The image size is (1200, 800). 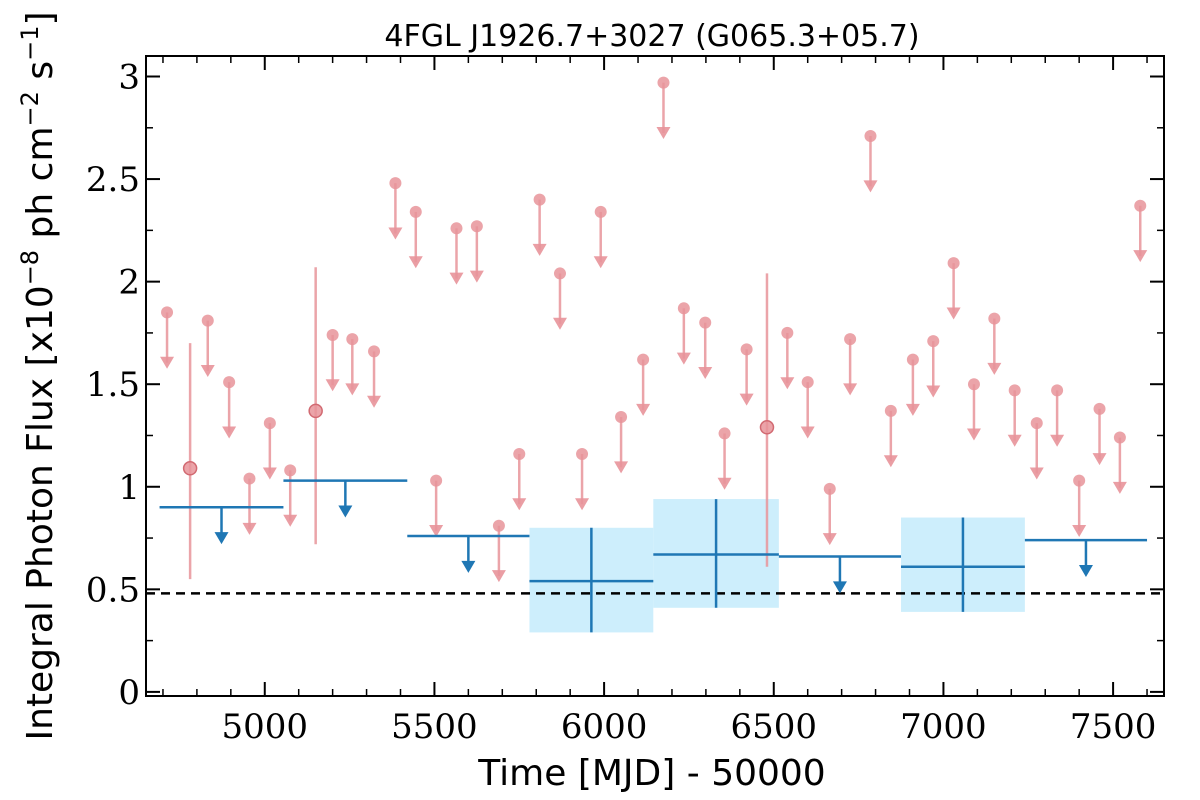 What do you see at coordinates (129, 488) in the screenshot?
I see `y-tick-label: 1` at bounding box center [129, 488].